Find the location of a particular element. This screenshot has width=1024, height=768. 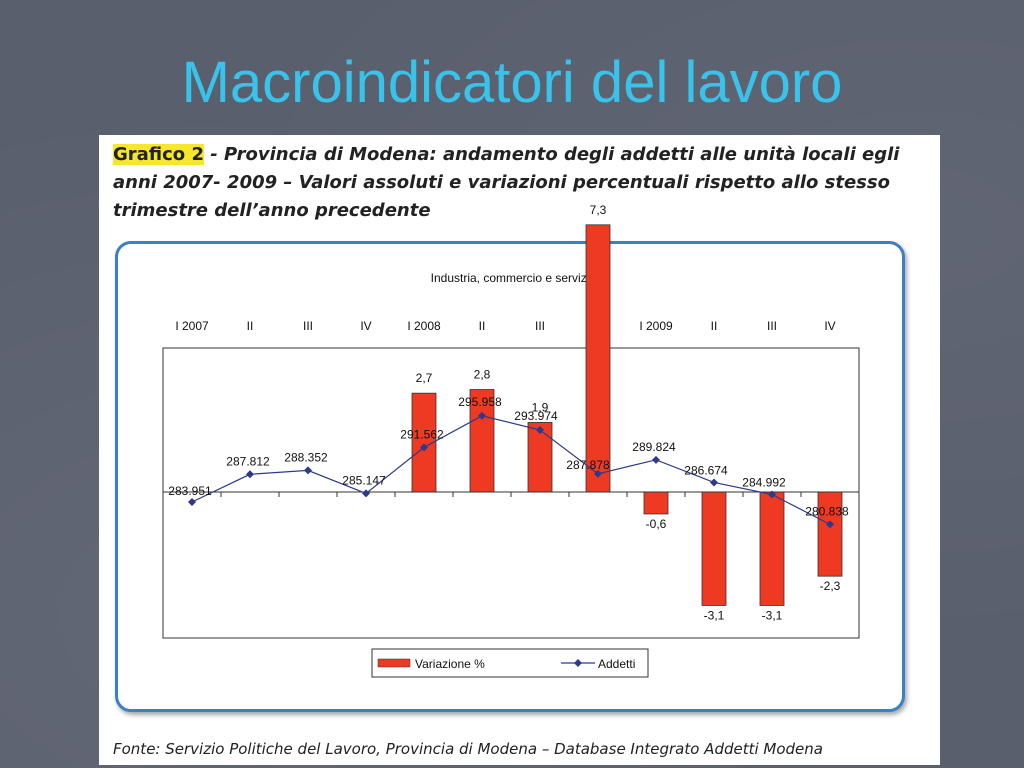

axis-ticks is located at coordinates (511, 494).